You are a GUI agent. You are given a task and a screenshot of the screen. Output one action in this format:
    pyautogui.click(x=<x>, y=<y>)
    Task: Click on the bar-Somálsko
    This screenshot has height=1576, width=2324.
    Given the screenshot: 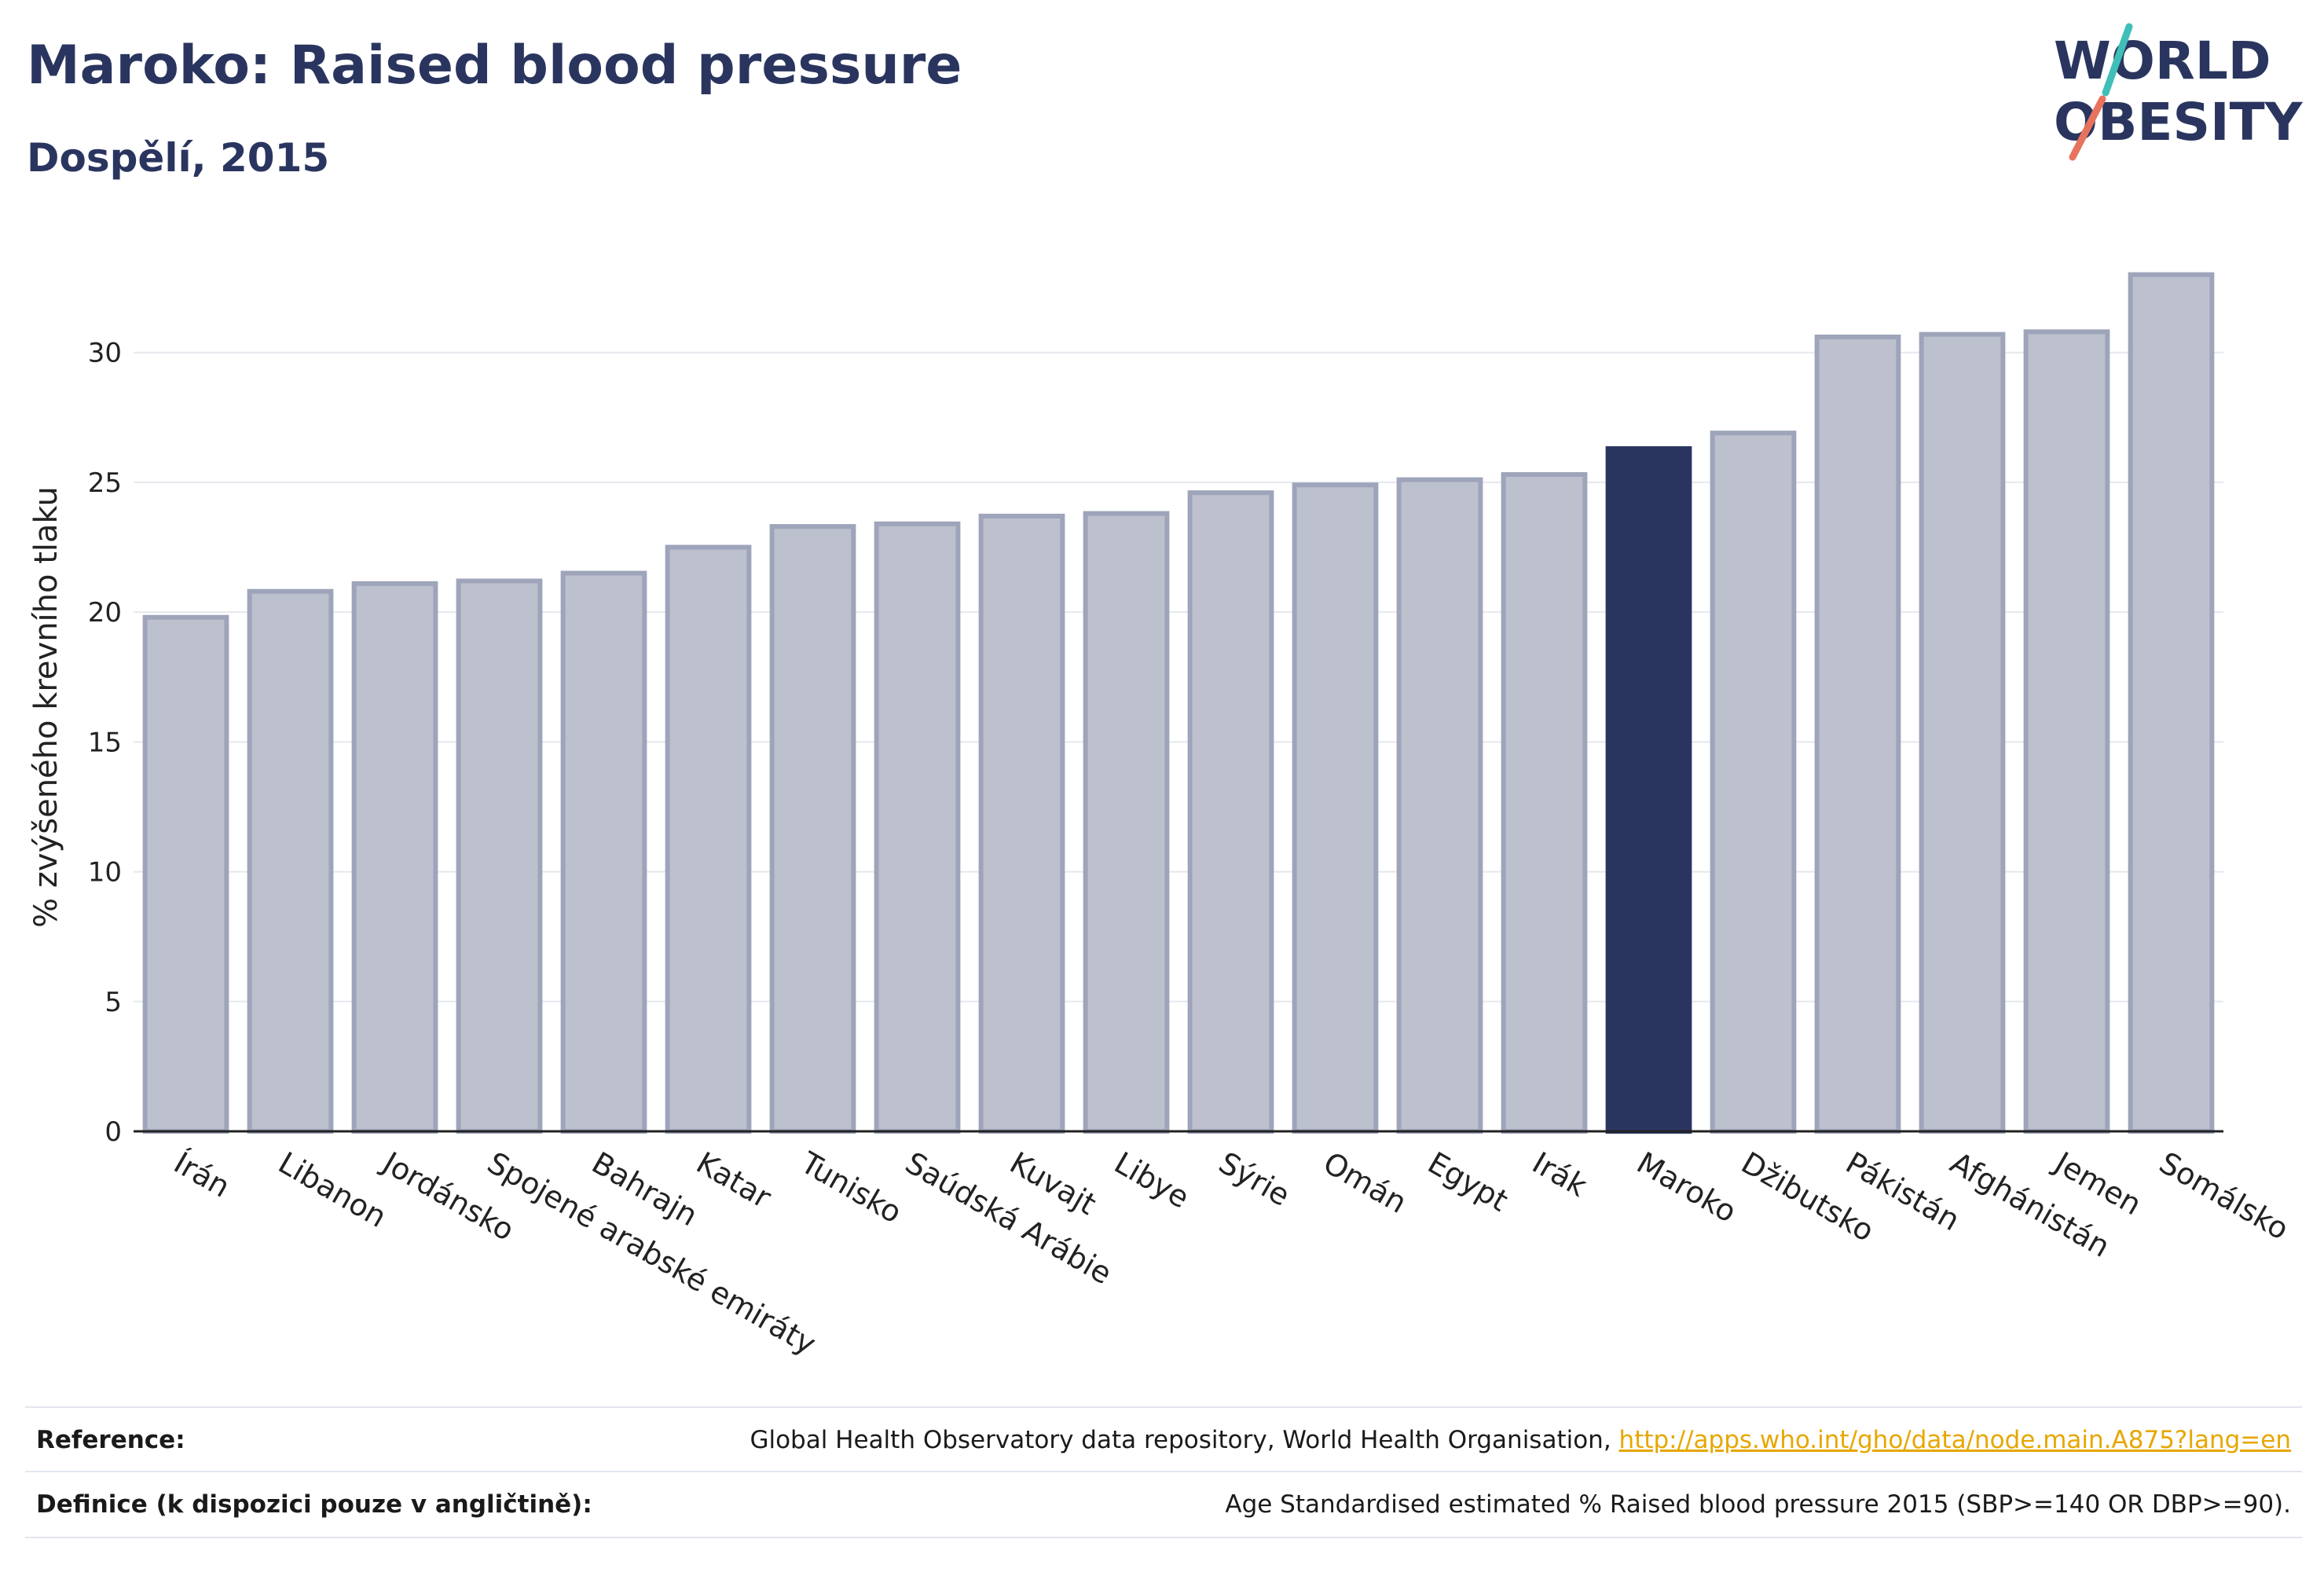 What is the action you would take?
    pyautogui.click(x=2171, y=703)
    